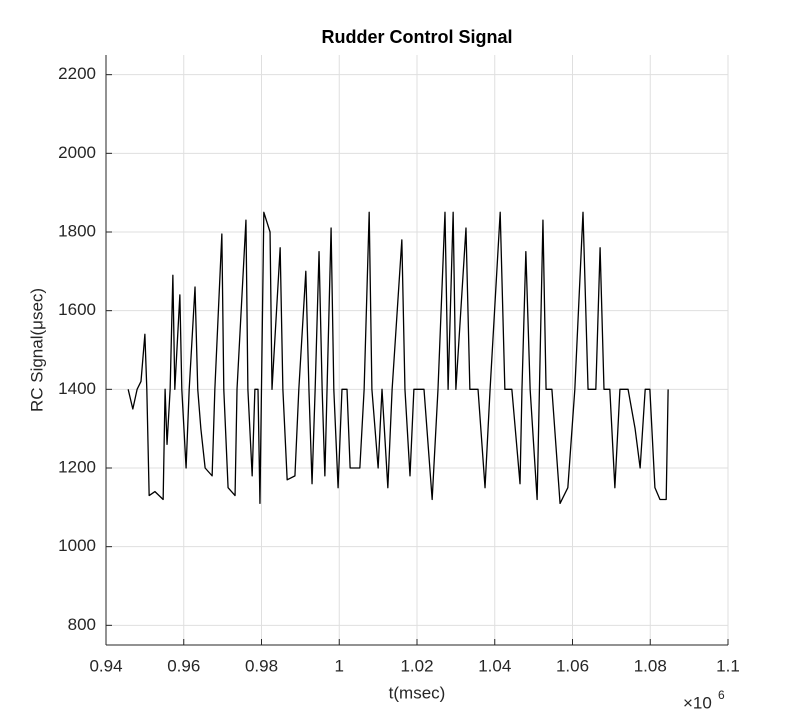  Describe the element at coordinates (416, 665) in the screenshot. I see `x-tick-label: 1.02` at that location.